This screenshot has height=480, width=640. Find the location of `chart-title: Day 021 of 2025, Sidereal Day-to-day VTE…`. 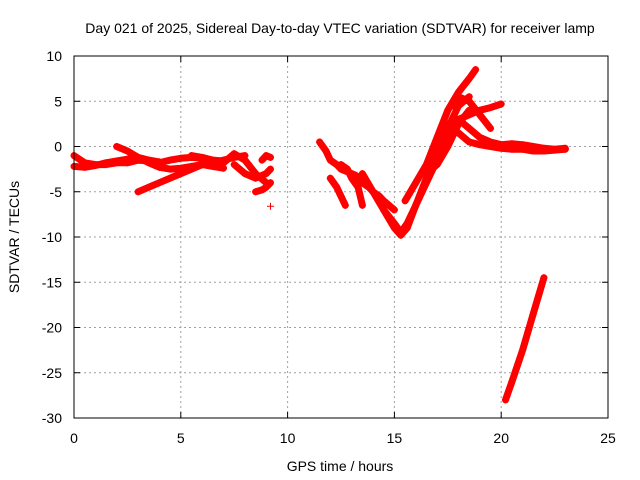

chart-title: Day 021 of 2025, Sidereal Day-to-day VTE… is located at coordinates (340, 28).